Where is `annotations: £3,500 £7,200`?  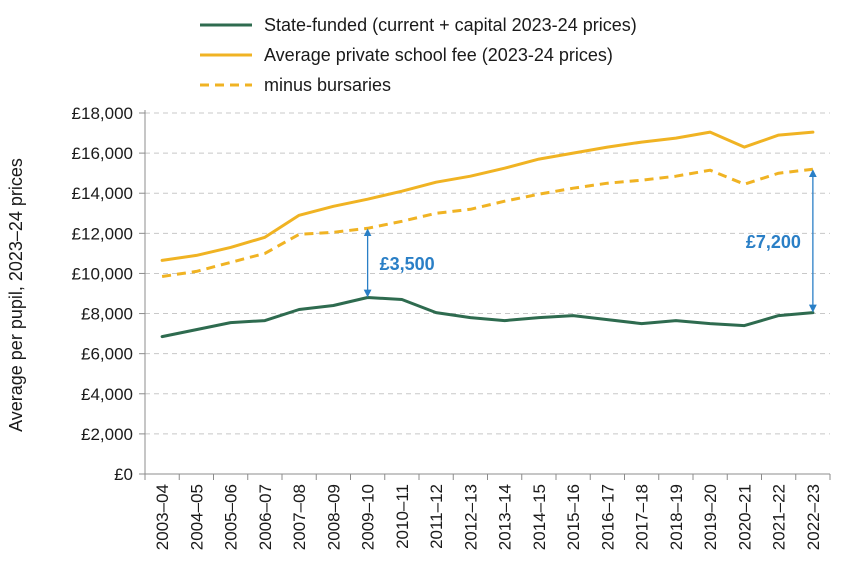
annotations: £3,500 £7,200 is located at coordinates (590, 241).